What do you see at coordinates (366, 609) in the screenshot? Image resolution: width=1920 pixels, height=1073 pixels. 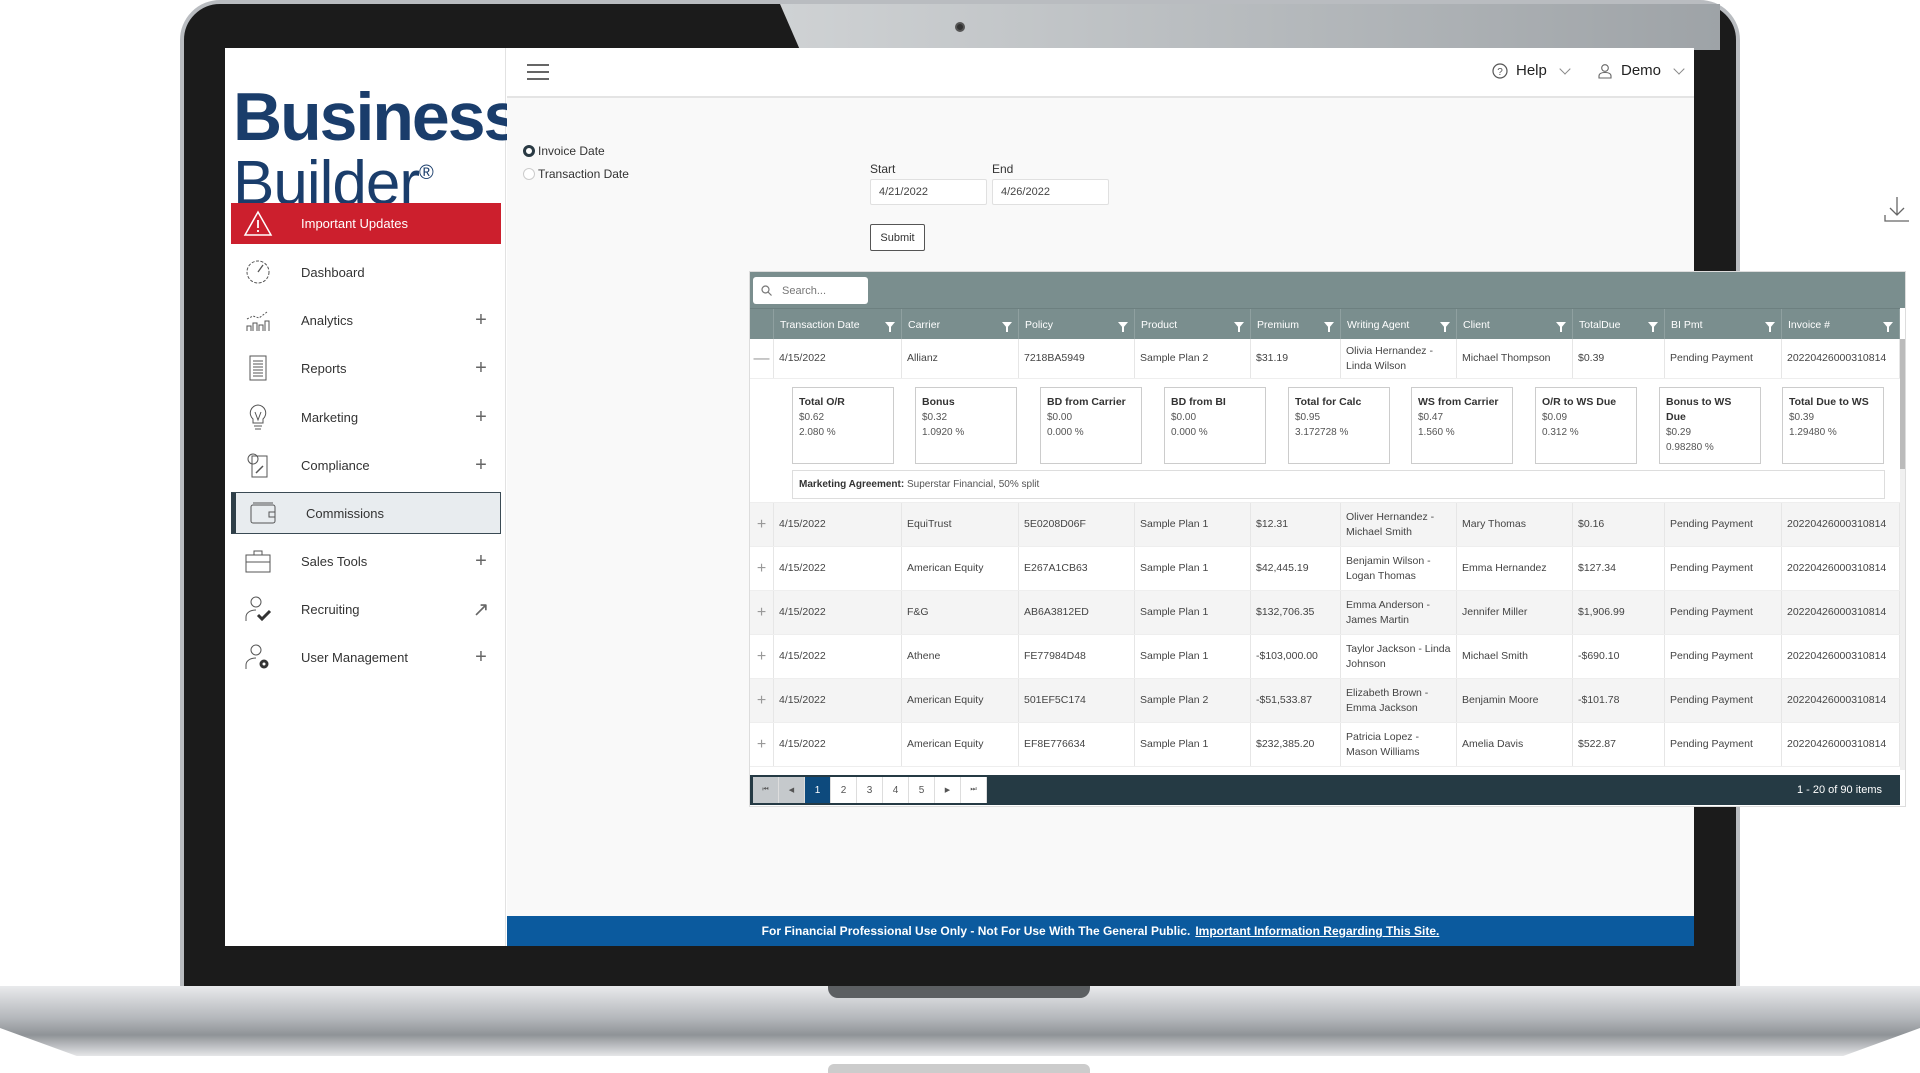 I see `sidebar-item-recruiting: Recruiting ↗` at bounding box center [366, 609].